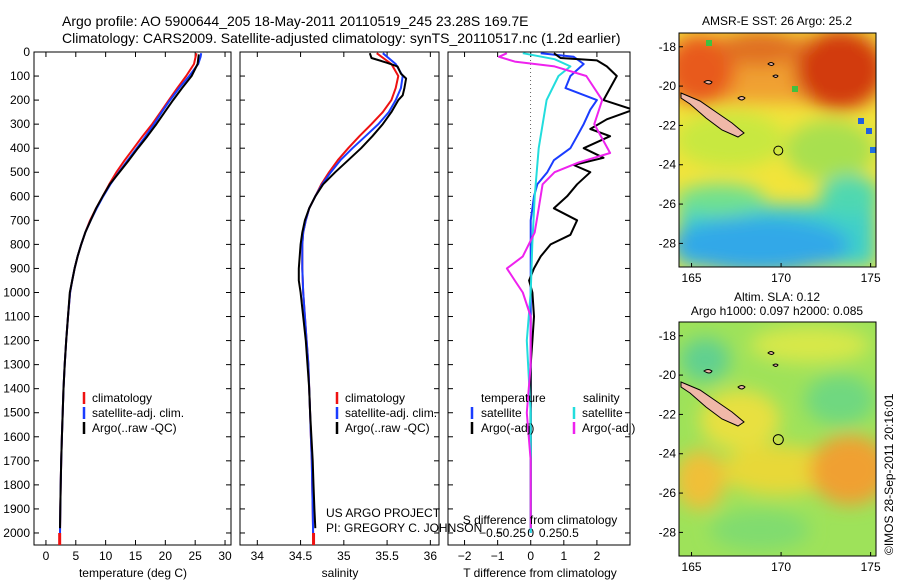 The height and width of the screenshot is (580, 900). I want to click on difference-xlabel-t: T difference from climatology, so click(540, 573).